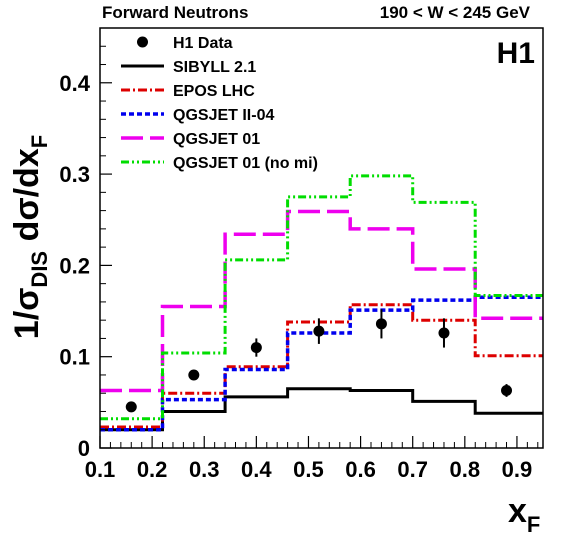  What do you see at coordinates (203, 43) in the screenshot?
I see `svg-text: H1 Data` at bounding box center [203, 43].